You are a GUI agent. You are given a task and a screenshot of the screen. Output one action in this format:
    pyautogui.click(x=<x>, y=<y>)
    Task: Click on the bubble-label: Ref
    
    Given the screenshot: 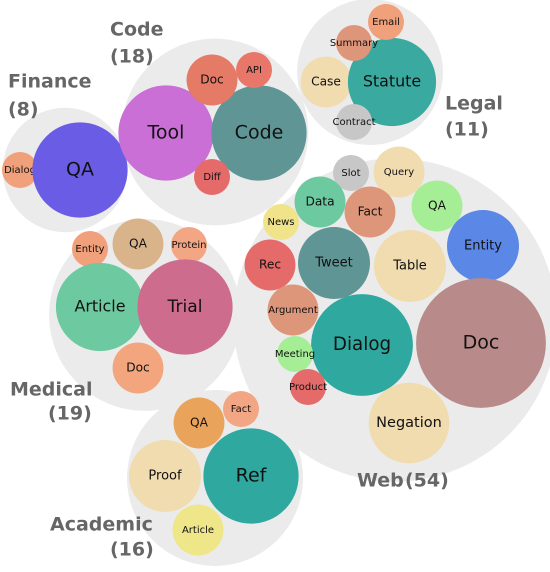 What is the action you would take?
    pyautogui.click(x=252, y=476)
    